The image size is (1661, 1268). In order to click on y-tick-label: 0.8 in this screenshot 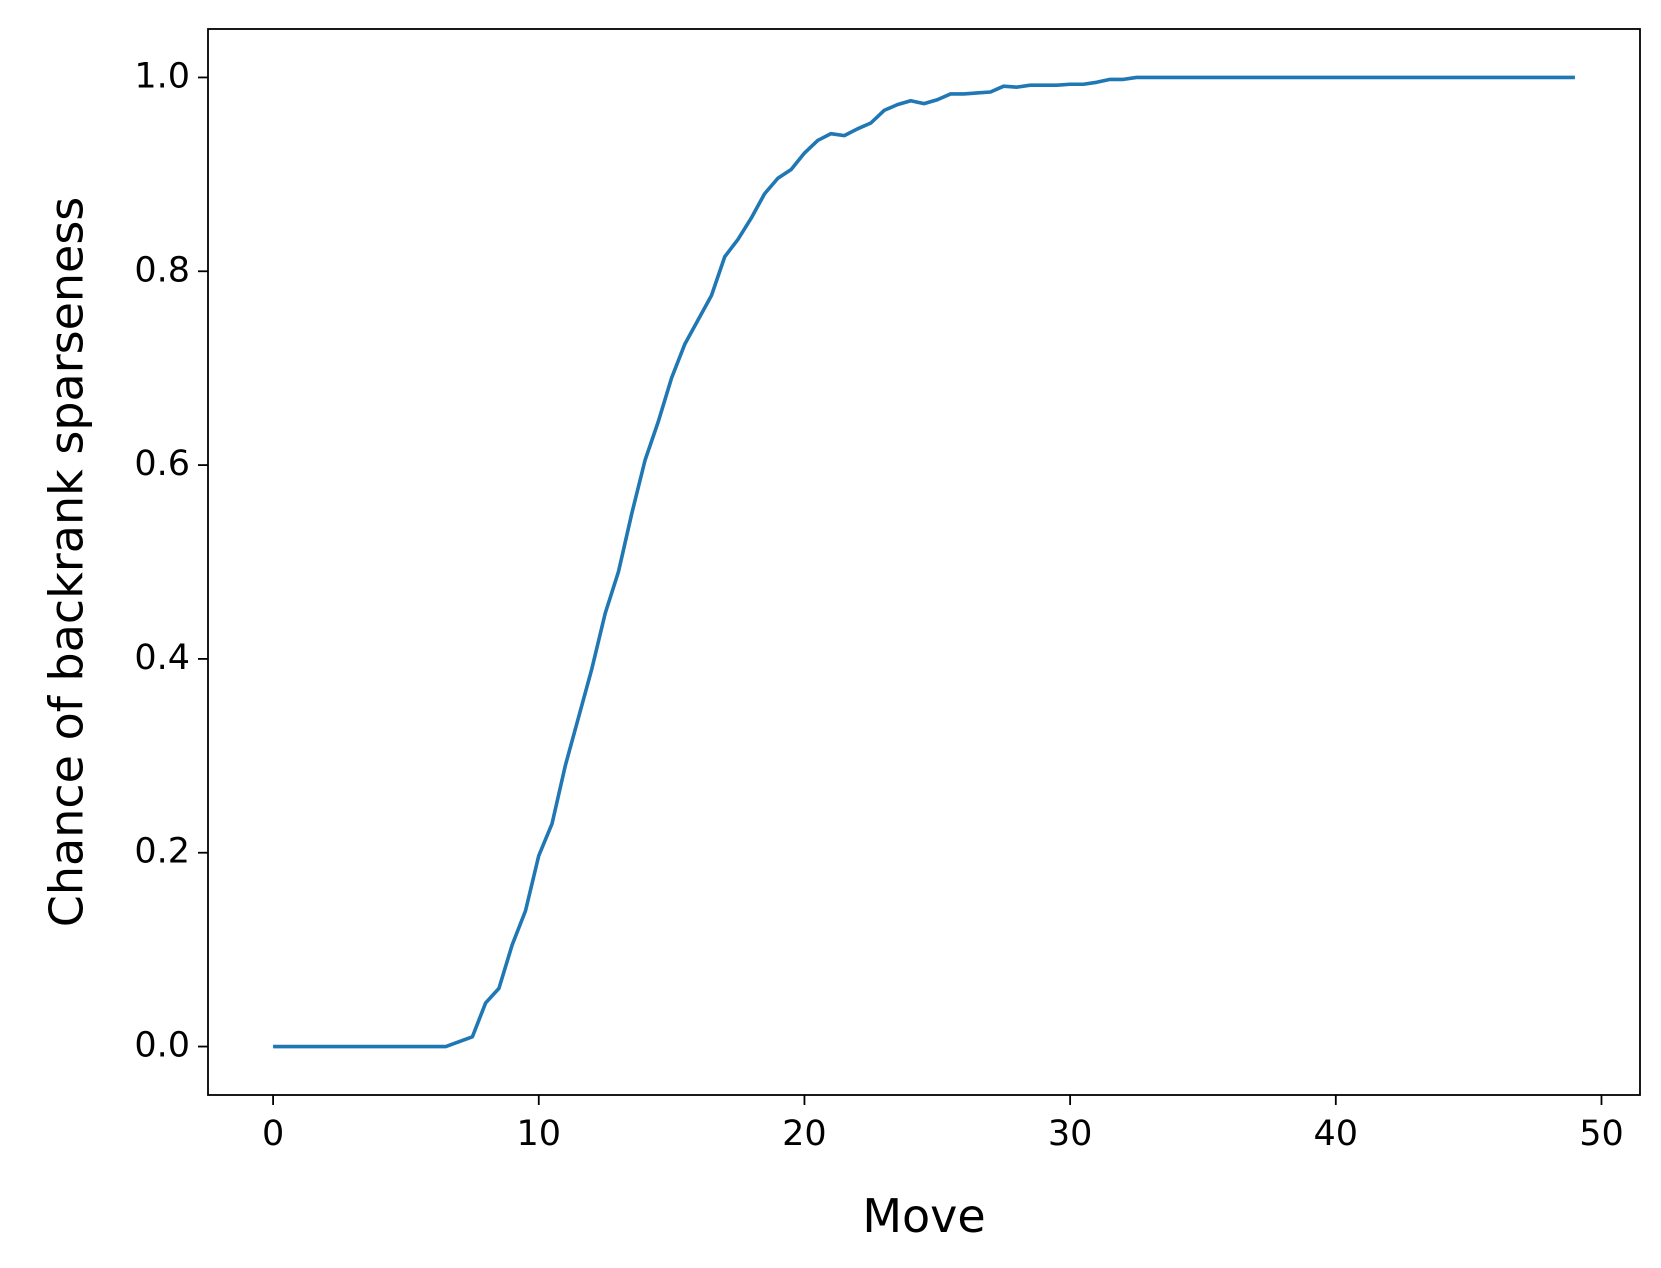, I will do `click(162, 270)`.